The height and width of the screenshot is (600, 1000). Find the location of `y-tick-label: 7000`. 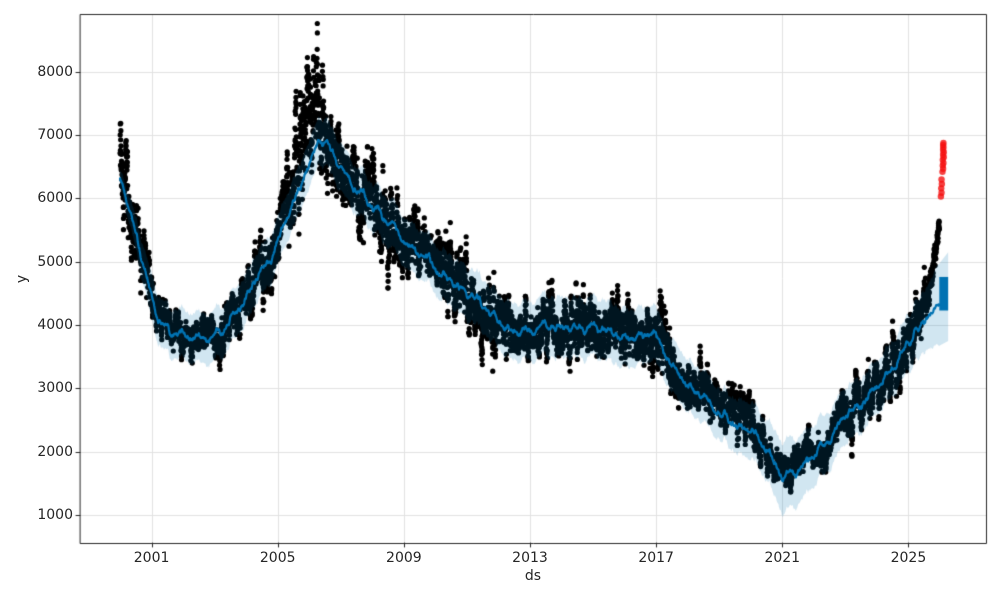

y-tick-label: 7000 is located at coordinates (55, 135).